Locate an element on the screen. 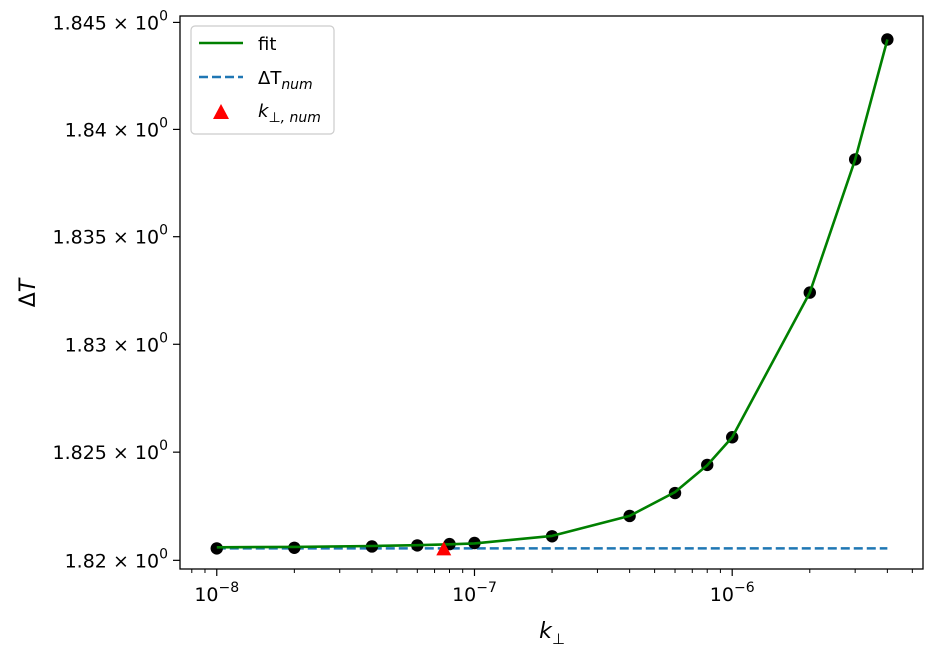 Image resolution: width=939 pixels, height=659 pixels. k-num-marker is located at coordinates (444, 548).